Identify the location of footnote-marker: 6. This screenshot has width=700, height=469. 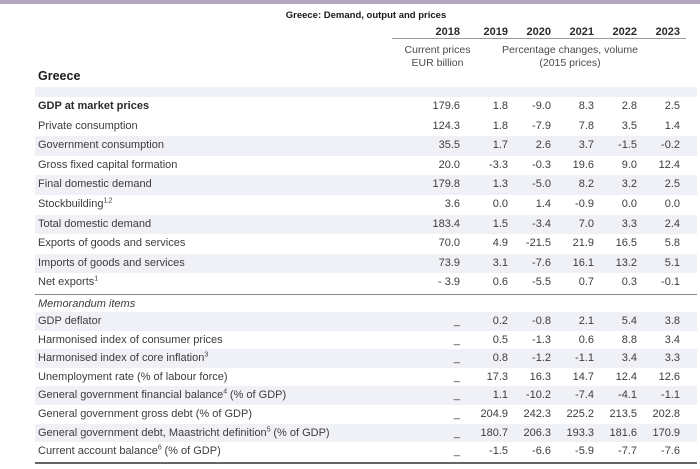
(159, 448).